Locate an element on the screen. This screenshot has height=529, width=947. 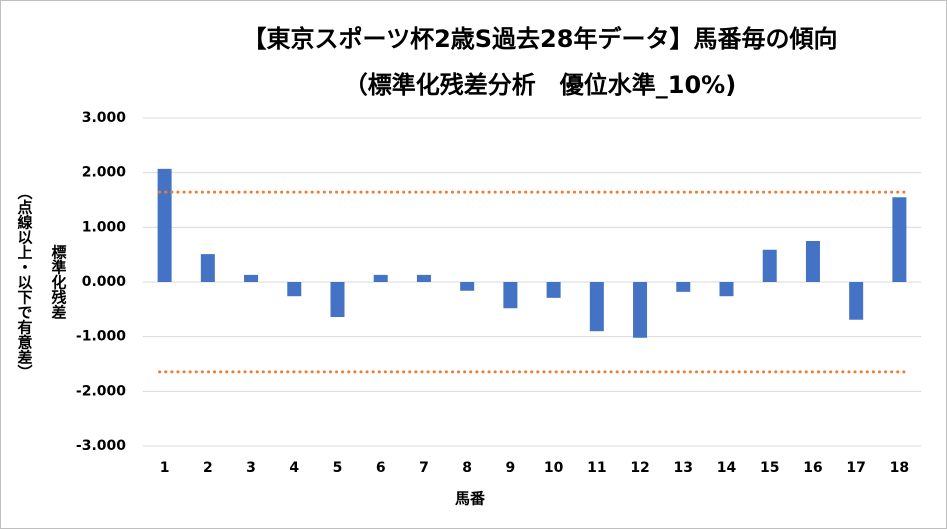
x-tick-label: 3 is located at coordinates (251, 468).